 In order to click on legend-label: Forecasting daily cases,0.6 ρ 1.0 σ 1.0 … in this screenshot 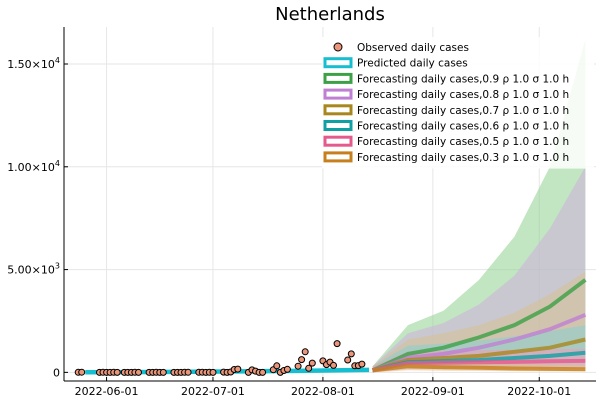, I will do `click(463, 127)`.